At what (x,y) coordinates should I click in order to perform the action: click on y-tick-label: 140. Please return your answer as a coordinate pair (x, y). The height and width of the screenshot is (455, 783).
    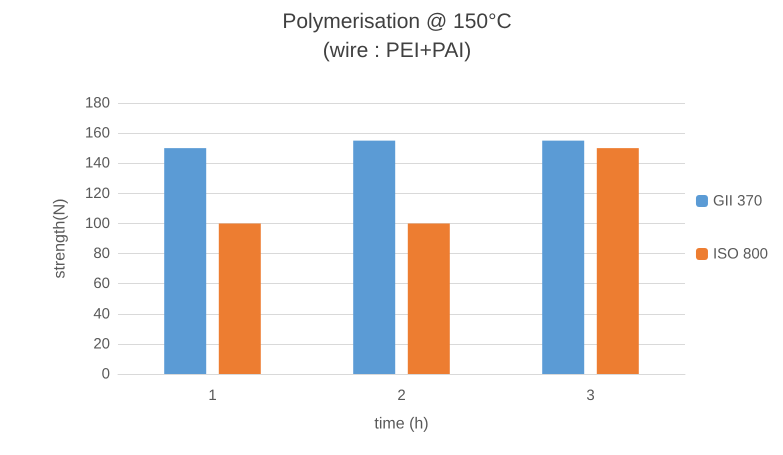
    Looking at the image, I should click on (97, 163).